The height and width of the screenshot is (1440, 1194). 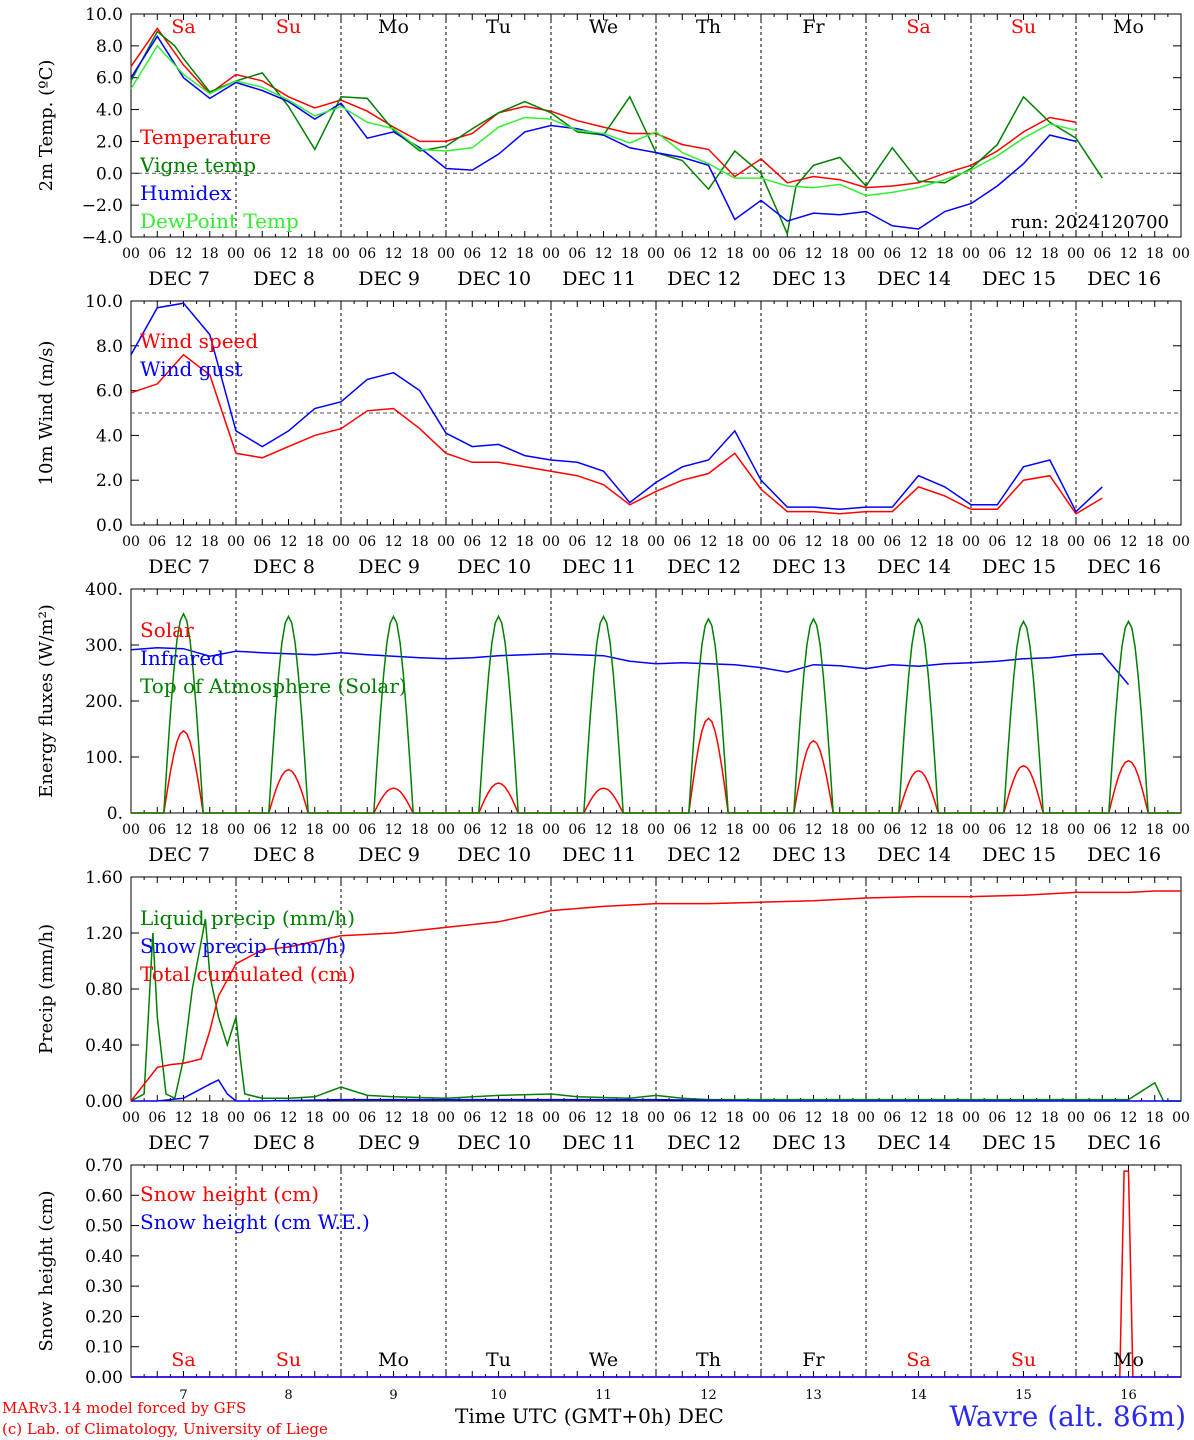 What do you see at coordinates (1124, 855) in the screenshot?
I see `panel-3-date-label: DEC 16` at bounding box center [1124, 855].